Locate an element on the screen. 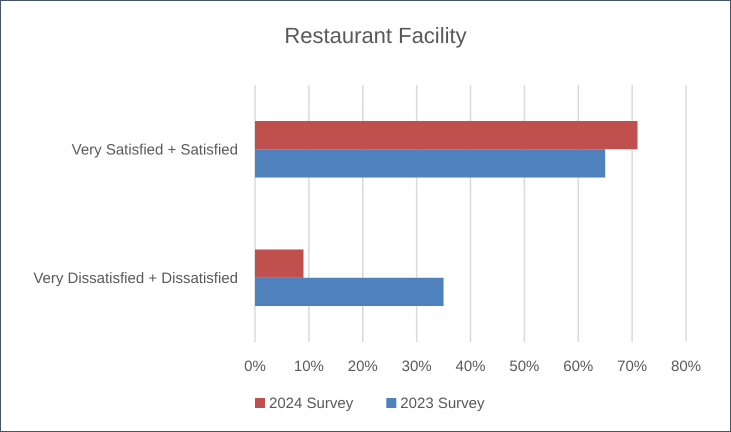 The image size is (731, 432). y-tick-label: Very Dissatisfied + Dissatisfied is located at coordinates (135, 278).